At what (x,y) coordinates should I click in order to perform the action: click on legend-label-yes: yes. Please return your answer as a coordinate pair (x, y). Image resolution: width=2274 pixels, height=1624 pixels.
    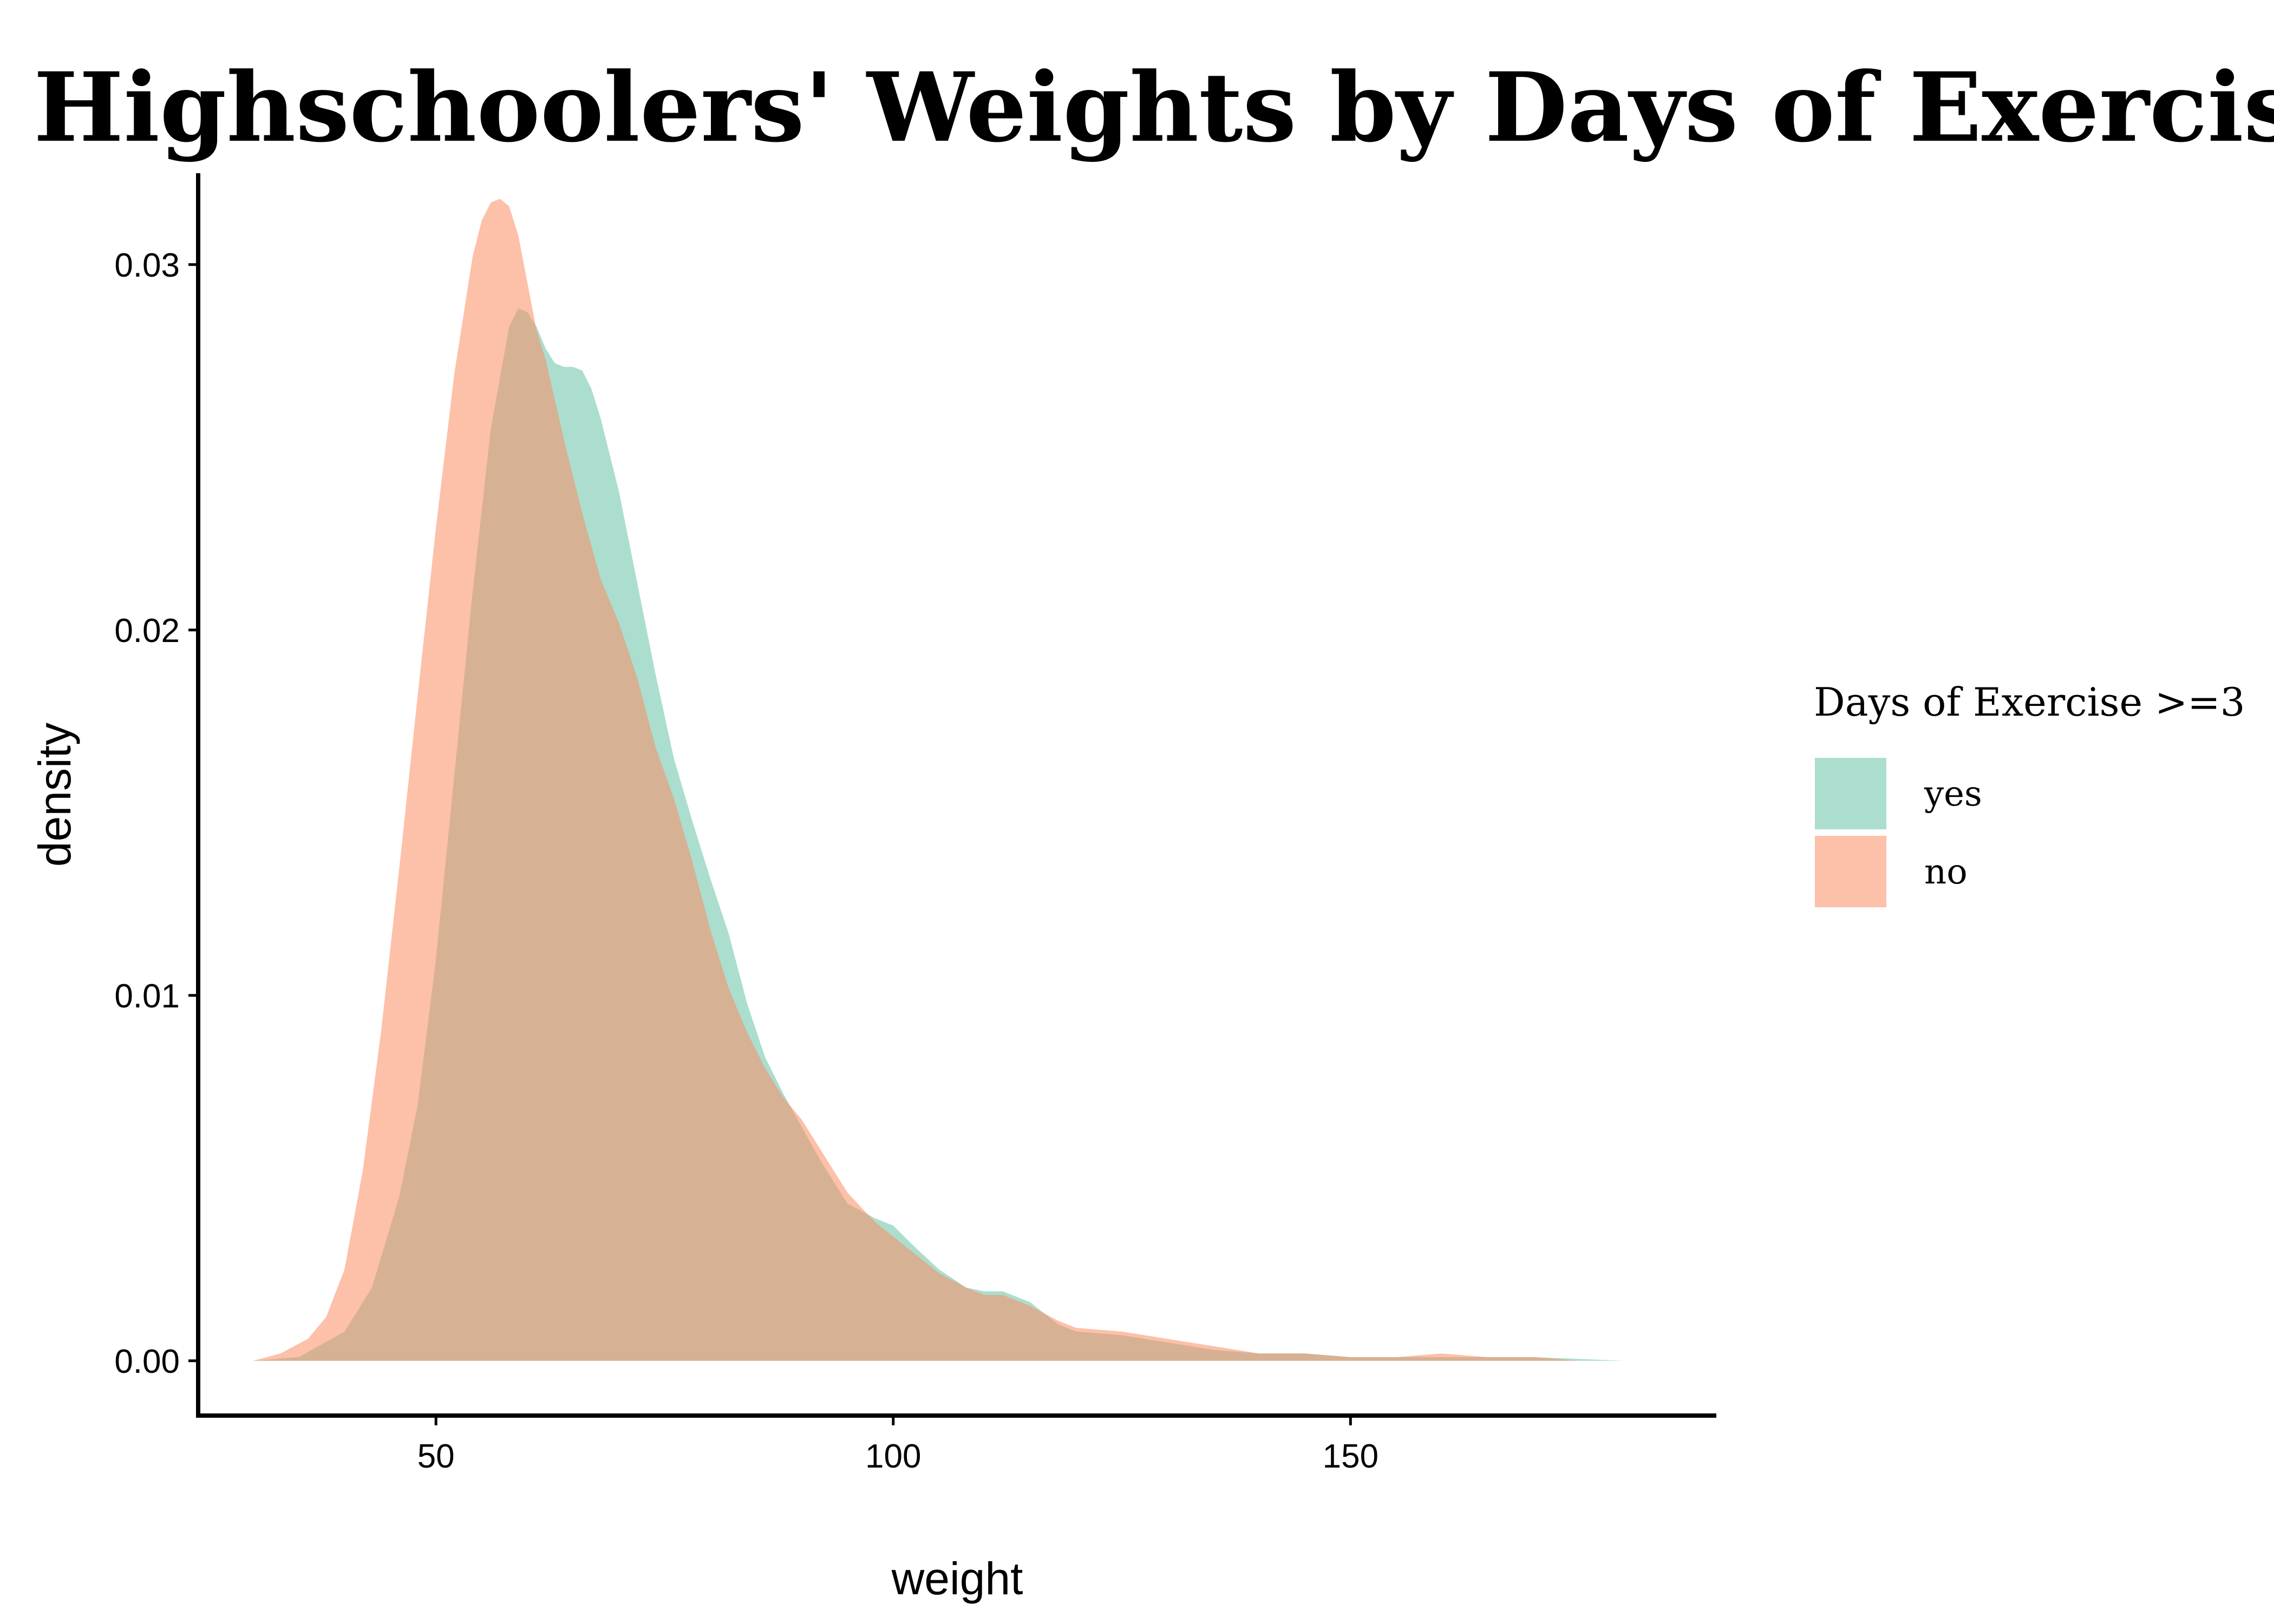
    Looking at the image, I should click on (1953, 794).